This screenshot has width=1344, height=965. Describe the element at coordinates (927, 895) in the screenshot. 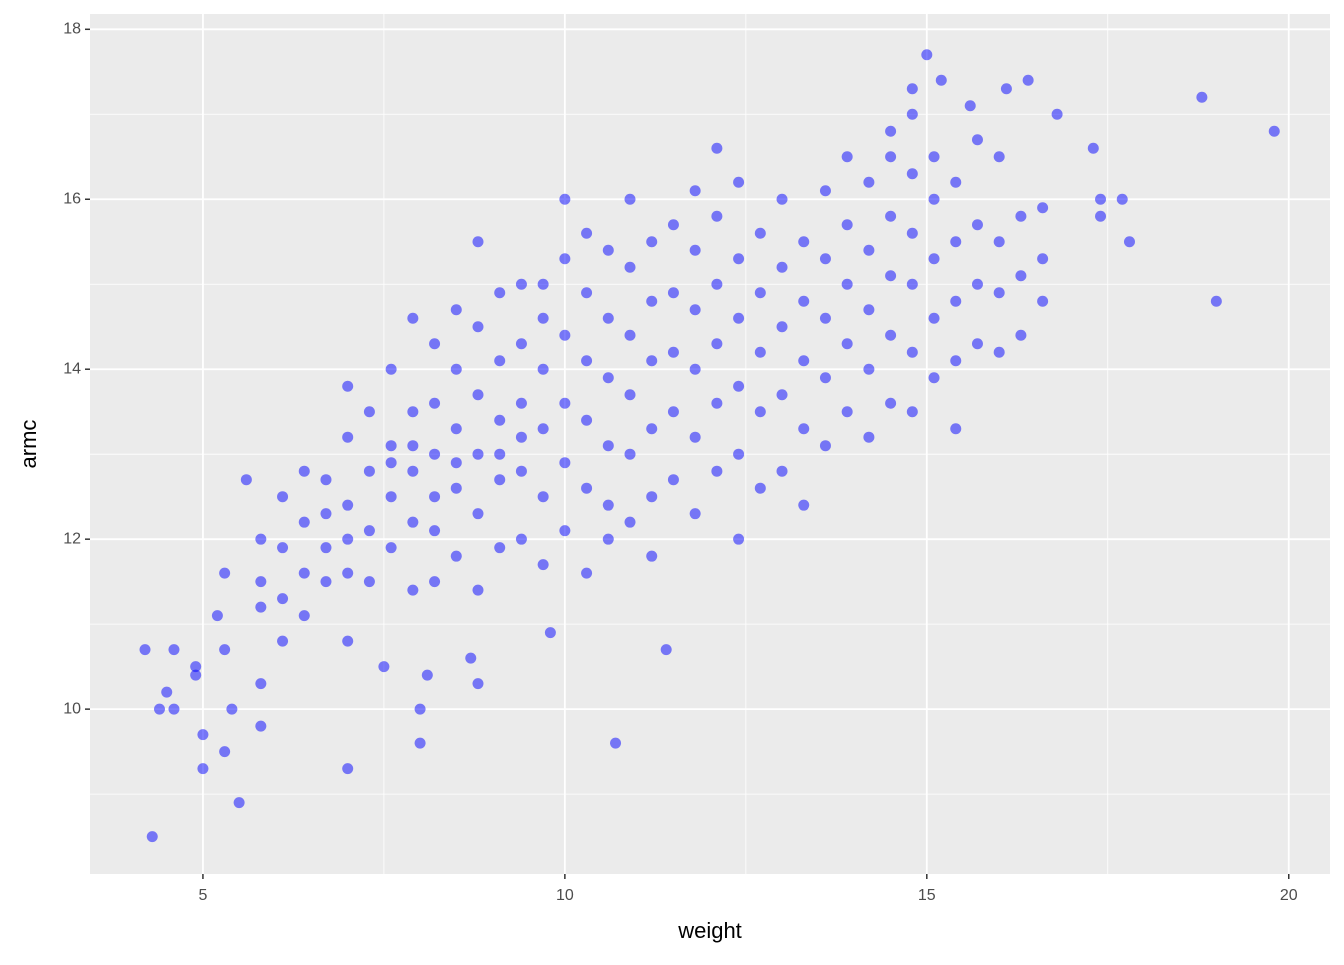

I see `x-tick-label: 15` at that location.